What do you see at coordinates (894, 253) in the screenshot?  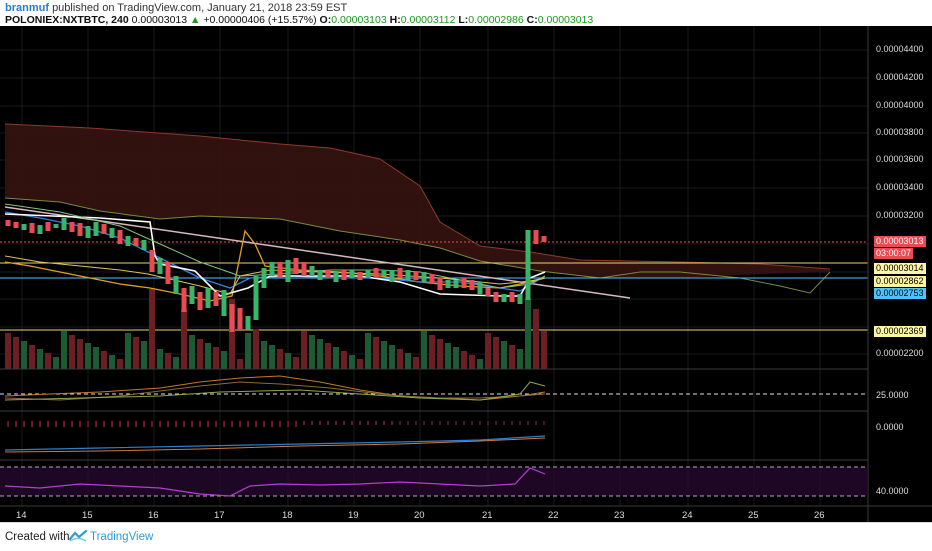 I see `price-tag: 03:00:07` at bounding box center [894, 253].